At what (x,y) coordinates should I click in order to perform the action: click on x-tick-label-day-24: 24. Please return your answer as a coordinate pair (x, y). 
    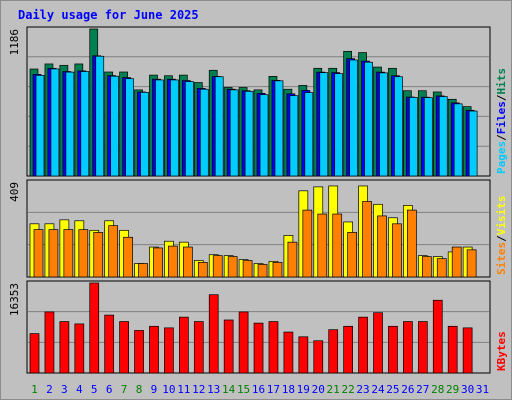
    Looking at the image, I should click on (378, 389).